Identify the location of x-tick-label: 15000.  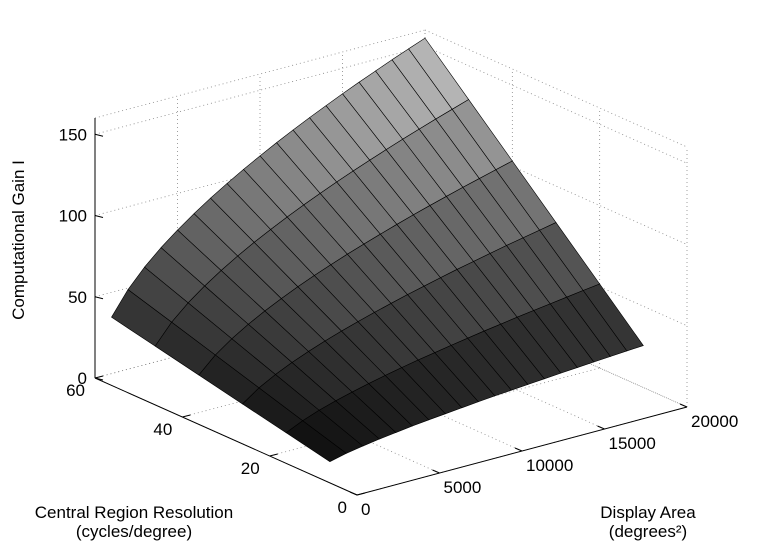
(632, 443).